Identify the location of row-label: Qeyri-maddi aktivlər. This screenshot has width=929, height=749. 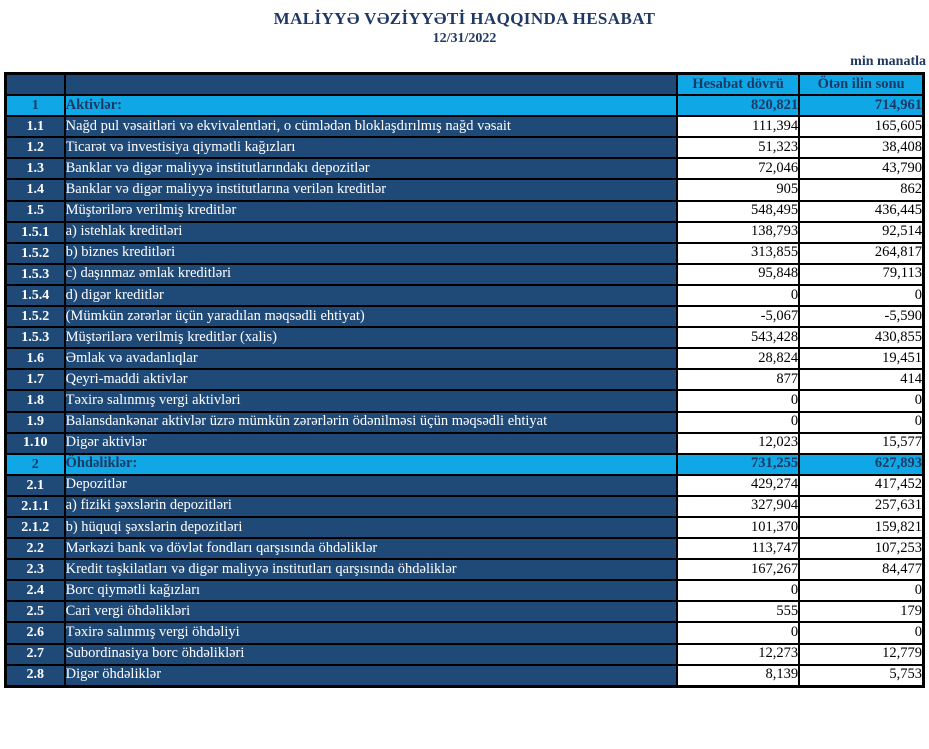
(370, 380).